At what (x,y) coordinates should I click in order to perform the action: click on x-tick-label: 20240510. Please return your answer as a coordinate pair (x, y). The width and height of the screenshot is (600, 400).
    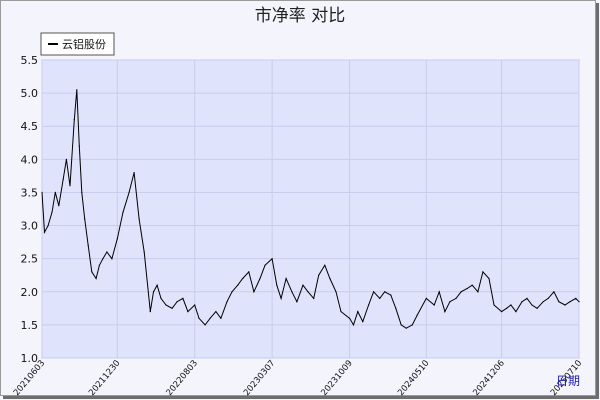
    Looking at the image, I should click on (413, 379).